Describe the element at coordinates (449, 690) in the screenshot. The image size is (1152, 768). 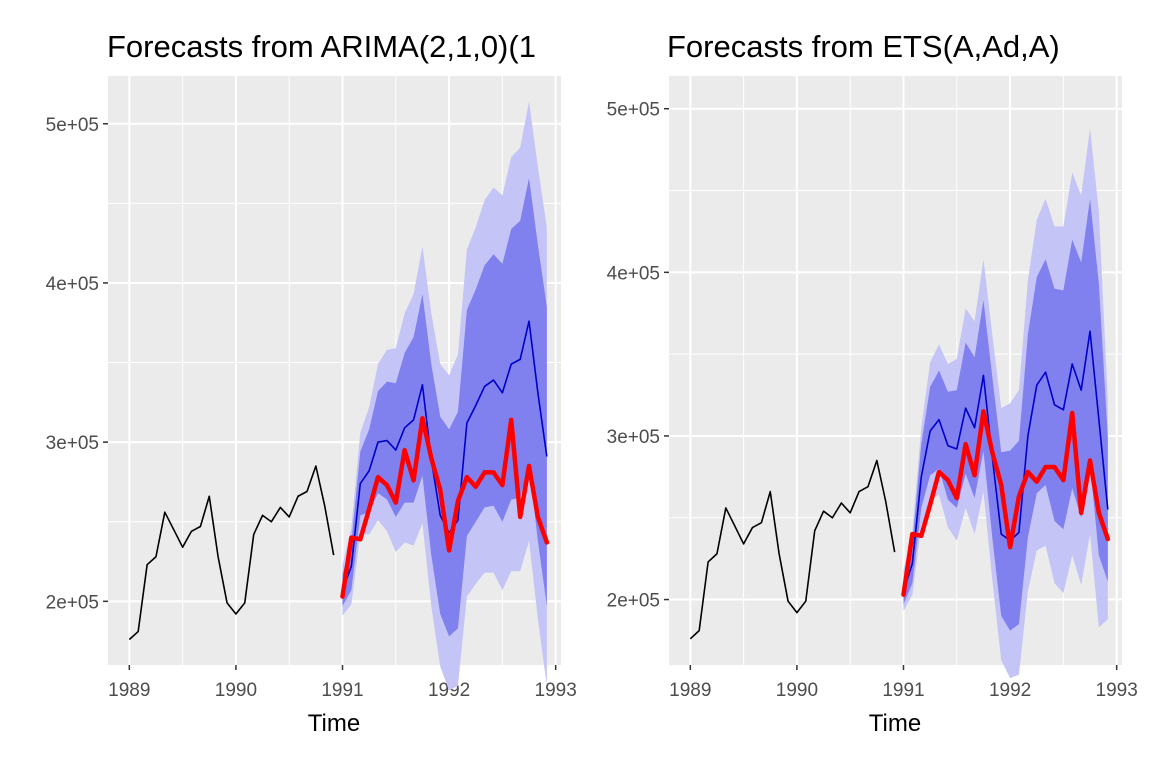
I see `left-x-tick-label: 1992` at that location.